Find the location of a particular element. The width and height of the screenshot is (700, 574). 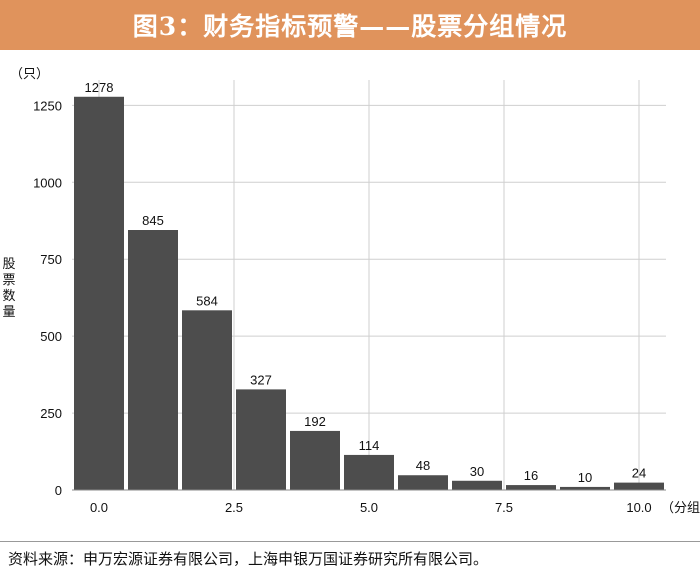

y-axis-unit: （只） is located at coordinates (29, 74).